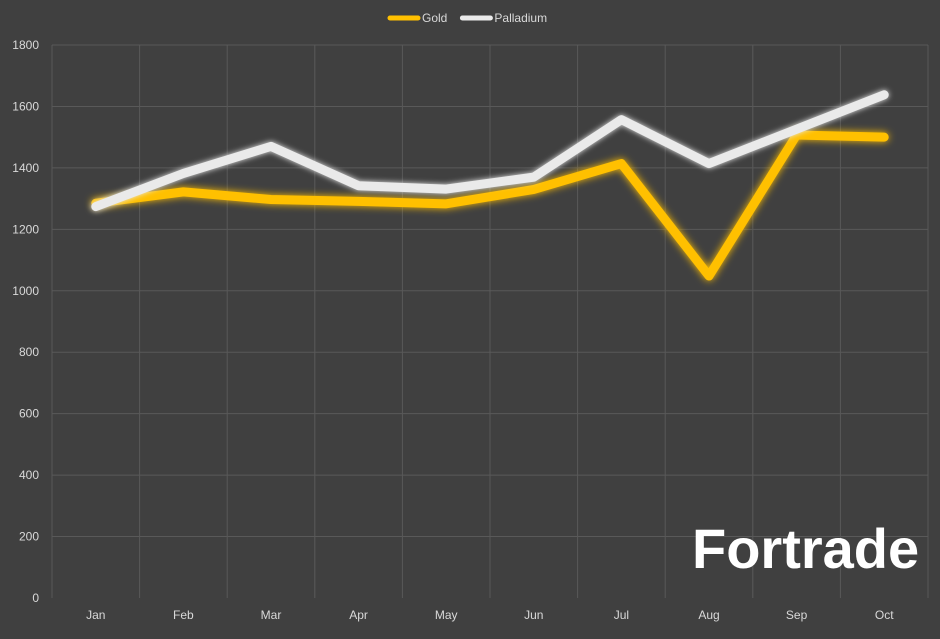  I want to click on legend-label-gold: Gold, so click(434, 18).